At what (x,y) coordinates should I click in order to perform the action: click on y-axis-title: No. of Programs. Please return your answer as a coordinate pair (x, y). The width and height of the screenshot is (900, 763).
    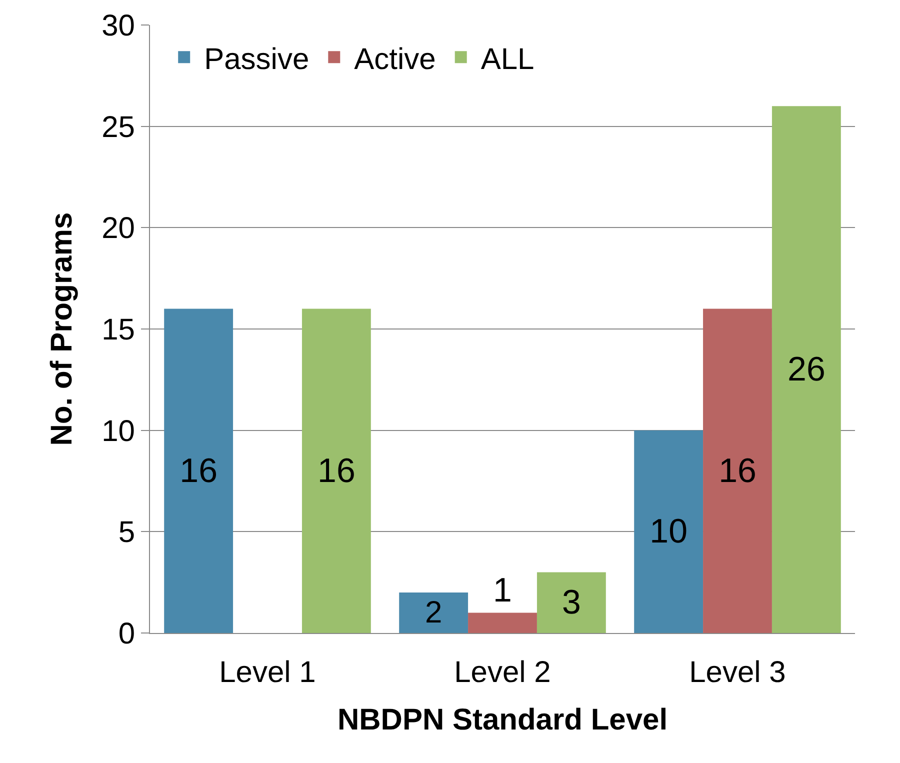
    Looking at the image, I should click on (62, 329).